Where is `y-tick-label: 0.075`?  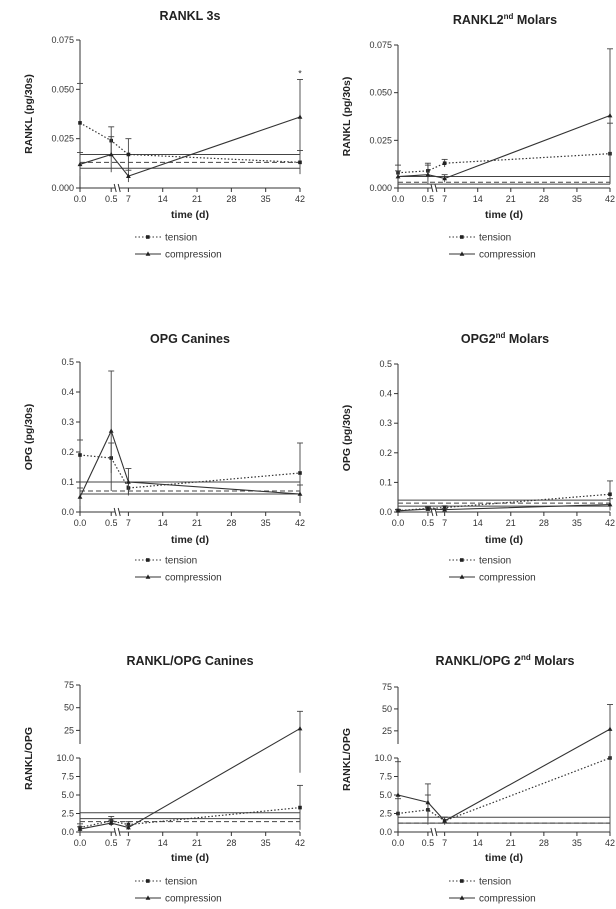
y-tick-label: 0.075 is located at coordinates (62, 40).